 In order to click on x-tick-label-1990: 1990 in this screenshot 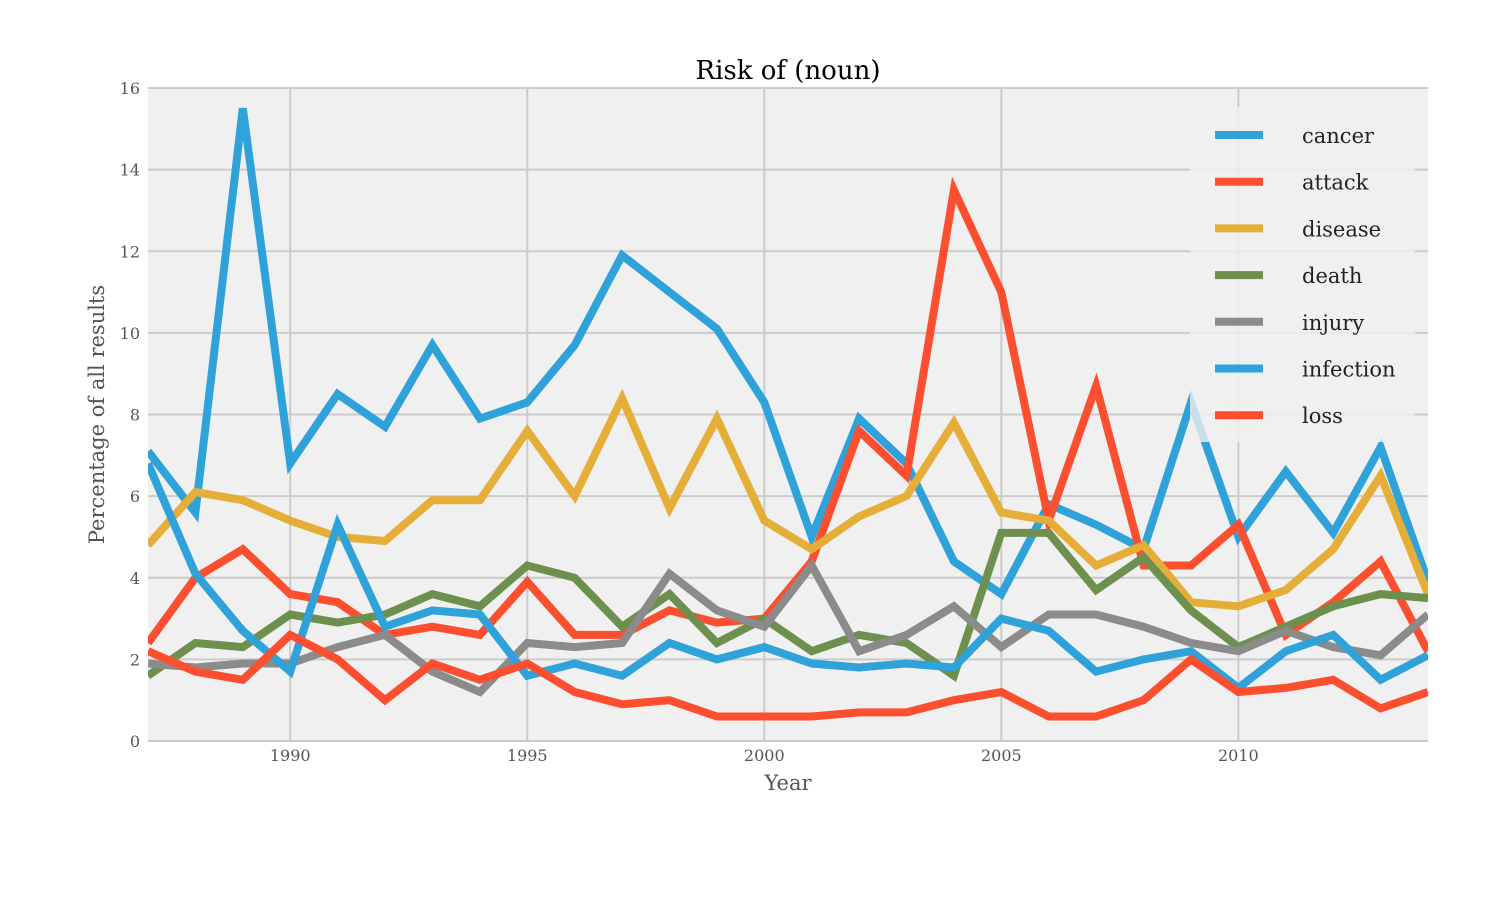, I will do `click(290, 755)`.